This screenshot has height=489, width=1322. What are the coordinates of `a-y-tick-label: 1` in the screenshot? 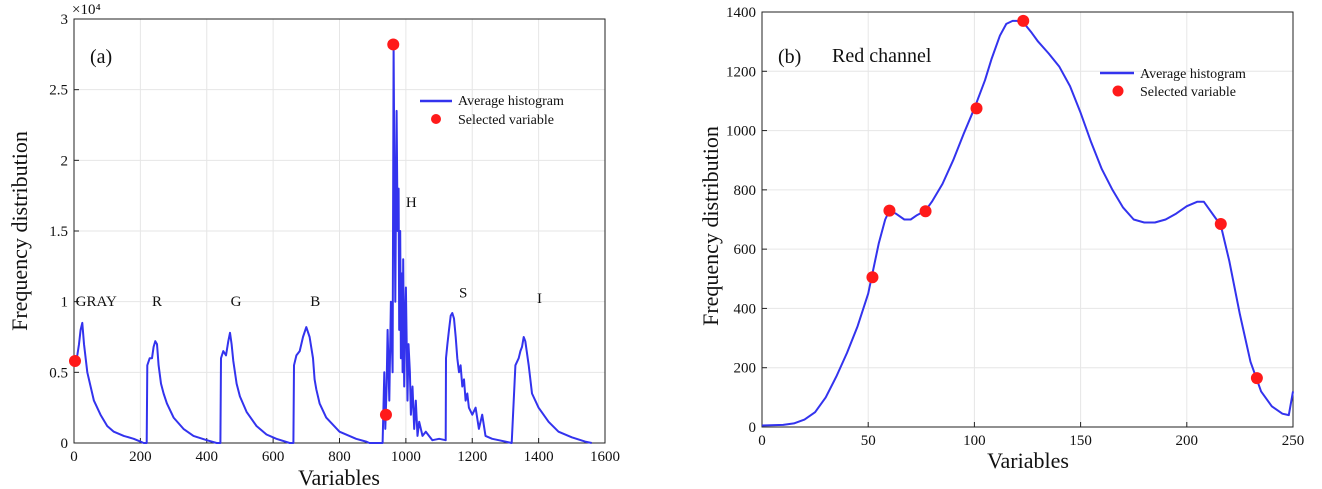 It's located at (65, 303).